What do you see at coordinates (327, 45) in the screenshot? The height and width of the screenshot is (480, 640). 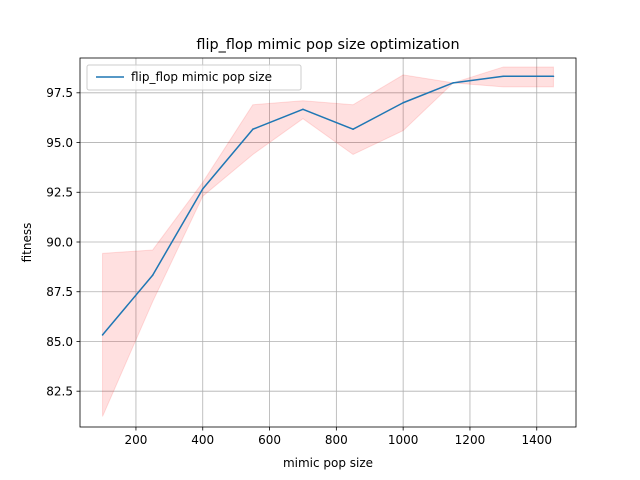 I see `chart-title: flip_flop mimic pop size optimization` at bounding box center [327, 45].